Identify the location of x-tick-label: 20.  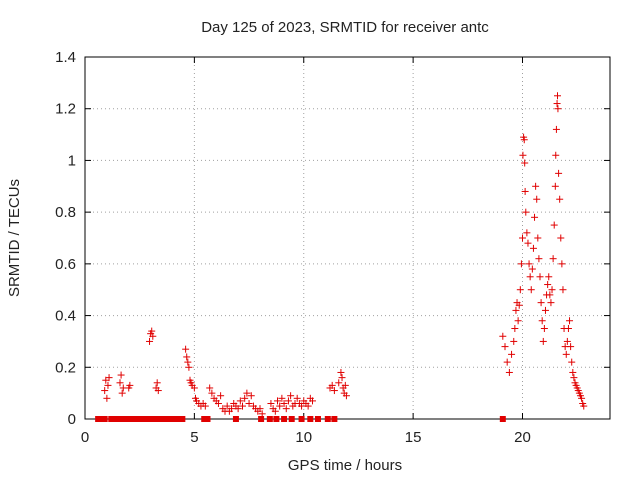
(522, 437).